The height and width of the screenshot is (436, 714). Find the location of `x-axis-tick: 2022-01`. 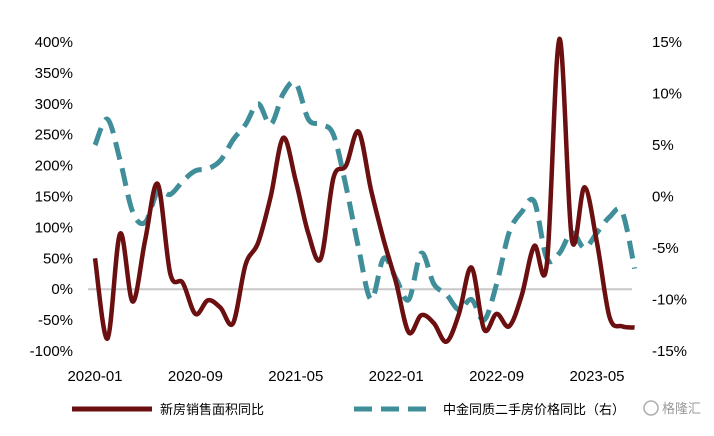

x-axis-tick: 2022-01 is located at coordinates (396, 376).